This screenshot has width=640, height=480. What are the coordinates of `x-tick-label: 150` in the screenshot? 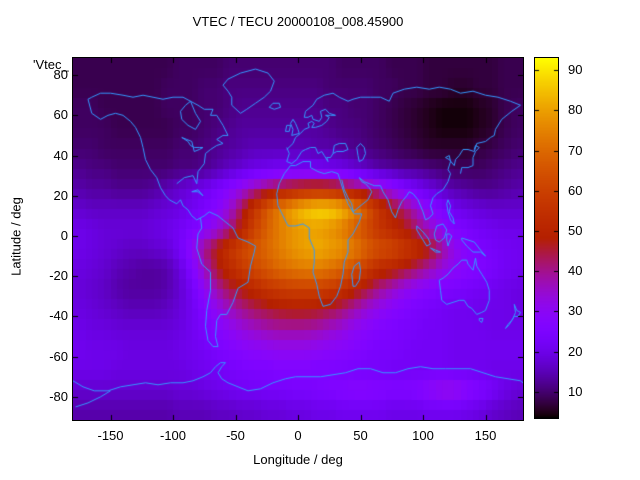 It's located at (485, 435).